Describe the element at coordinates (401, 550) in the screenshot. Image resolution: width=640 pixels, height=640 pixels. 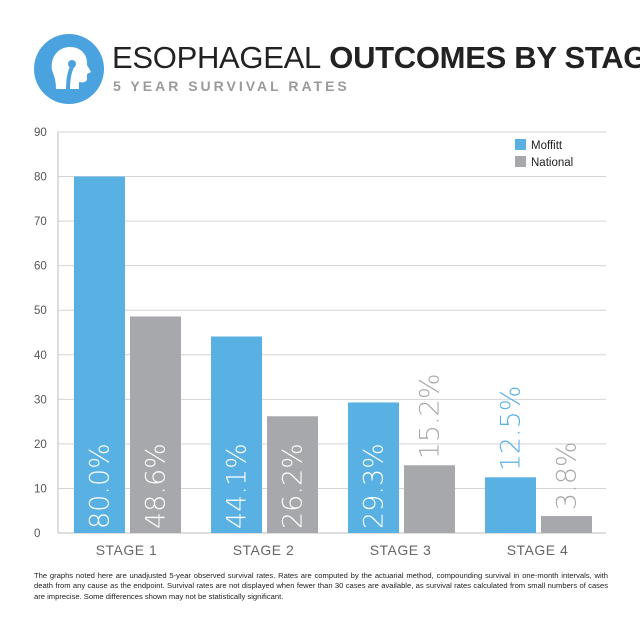
I see `x-tick-label: STAGE 3` at that location.